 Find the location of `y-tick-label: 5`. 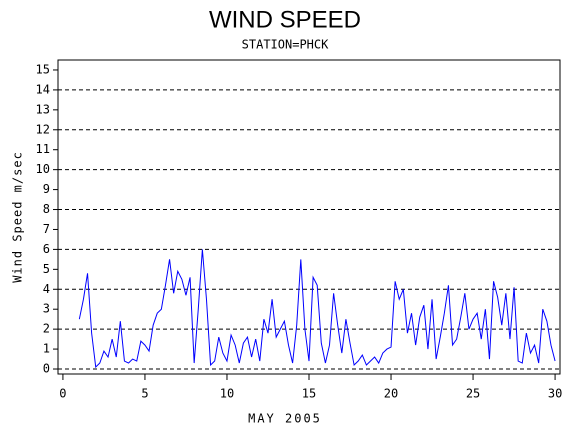

y-tick-label: 5 is located at coordinates (46, 269).